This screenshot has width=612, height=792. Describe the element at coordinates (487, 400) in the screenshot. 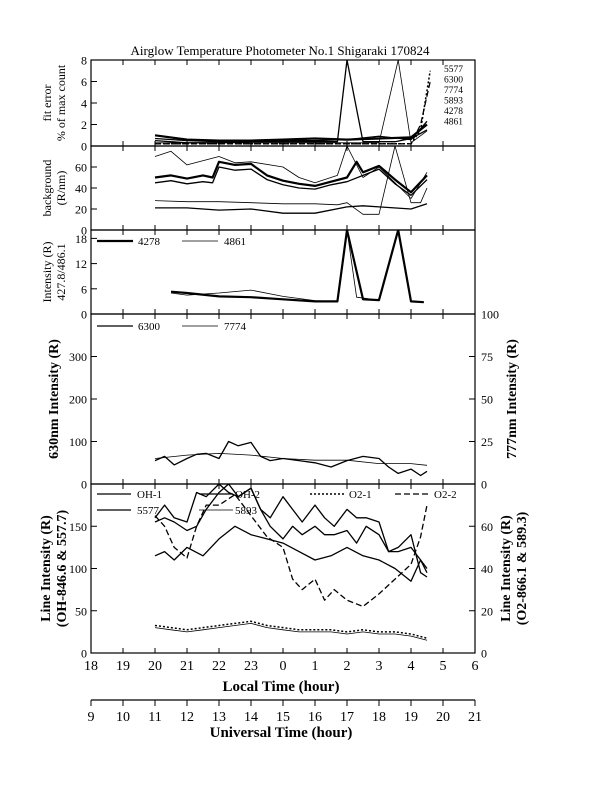

I see `y-right-tick-label: 50` at that location.